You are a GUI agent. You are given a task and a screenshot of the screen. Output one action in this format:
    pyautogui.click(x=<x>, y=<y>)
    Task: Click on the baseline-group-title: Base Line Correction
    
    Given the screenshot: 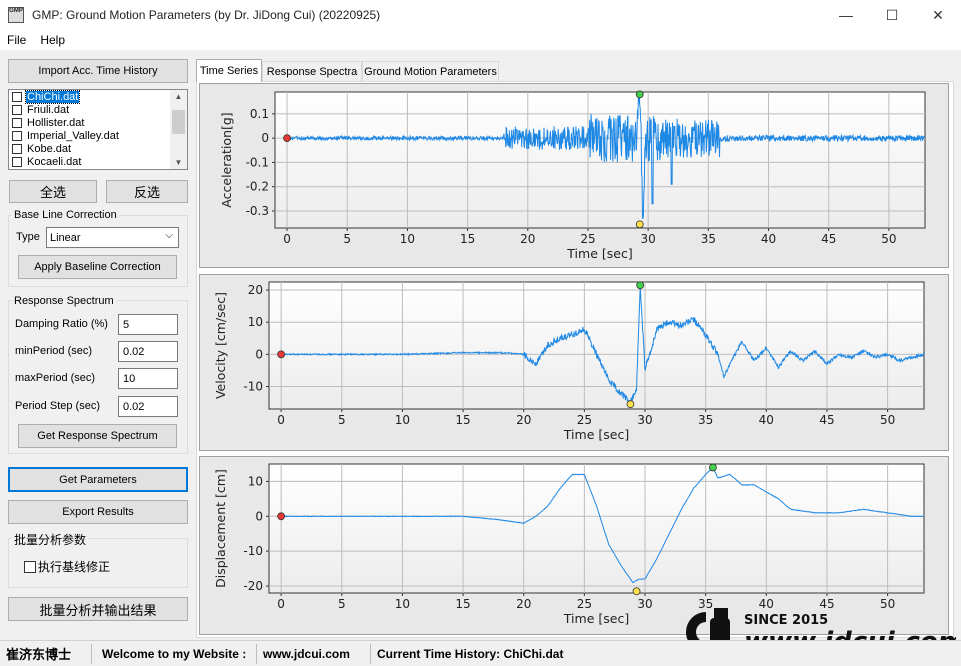 What is the action you would take?
    pyautogui.click(x=65, y=215)
    